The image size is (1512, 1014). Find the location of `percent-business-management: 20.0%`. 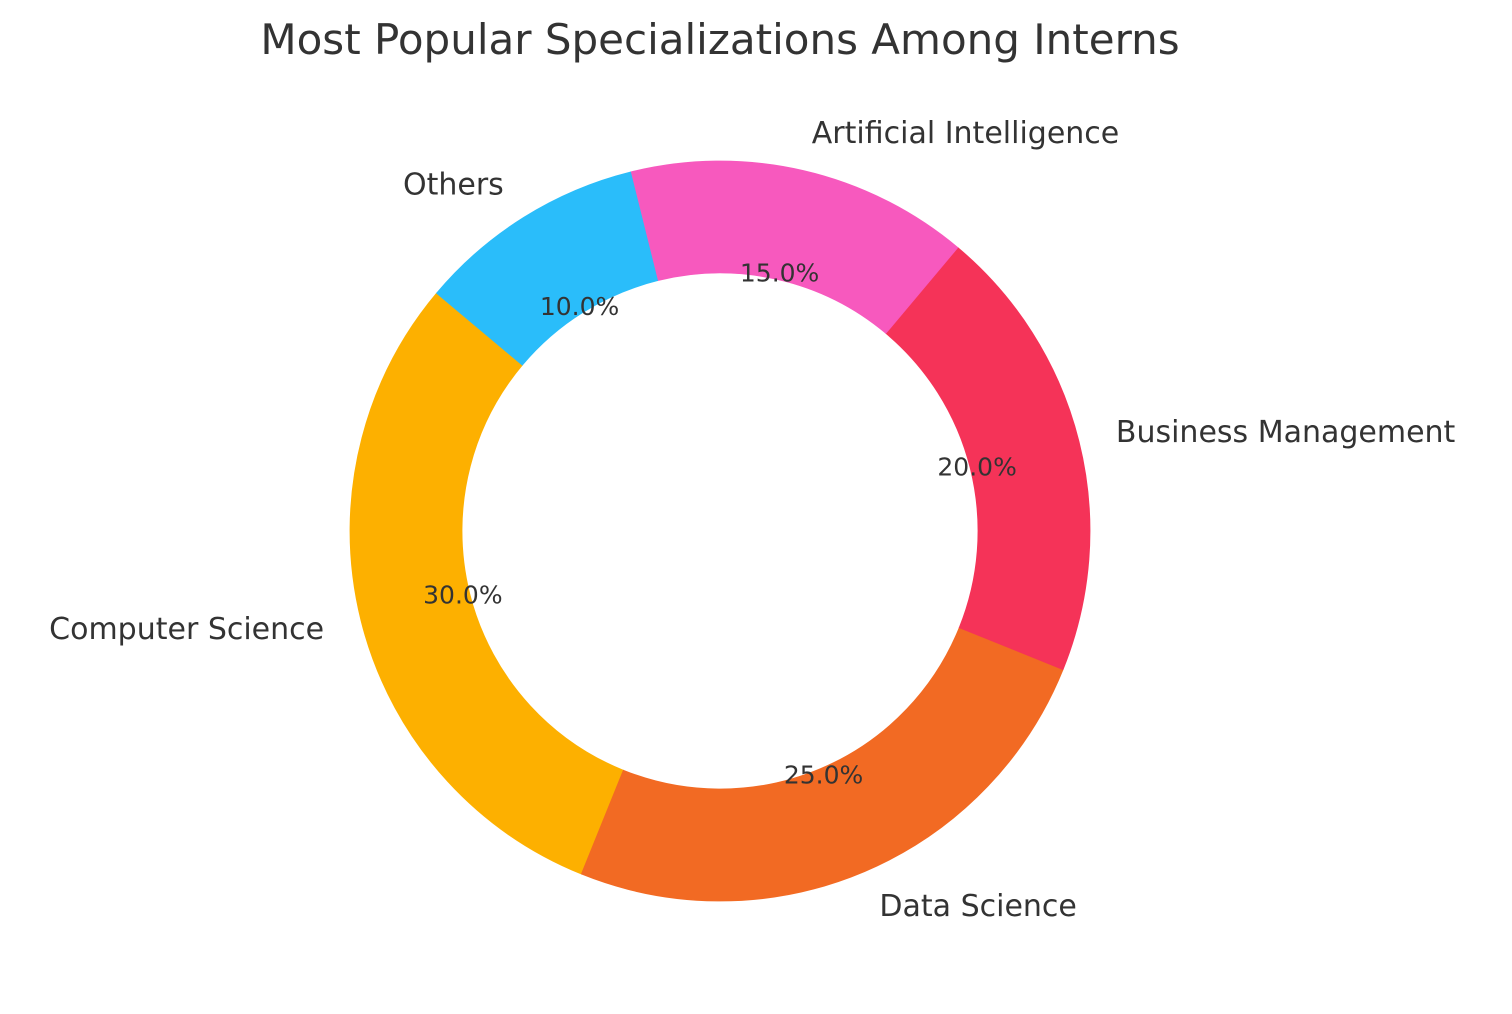

percent-business-management: 20.0% is located at coordinates (976, 466).